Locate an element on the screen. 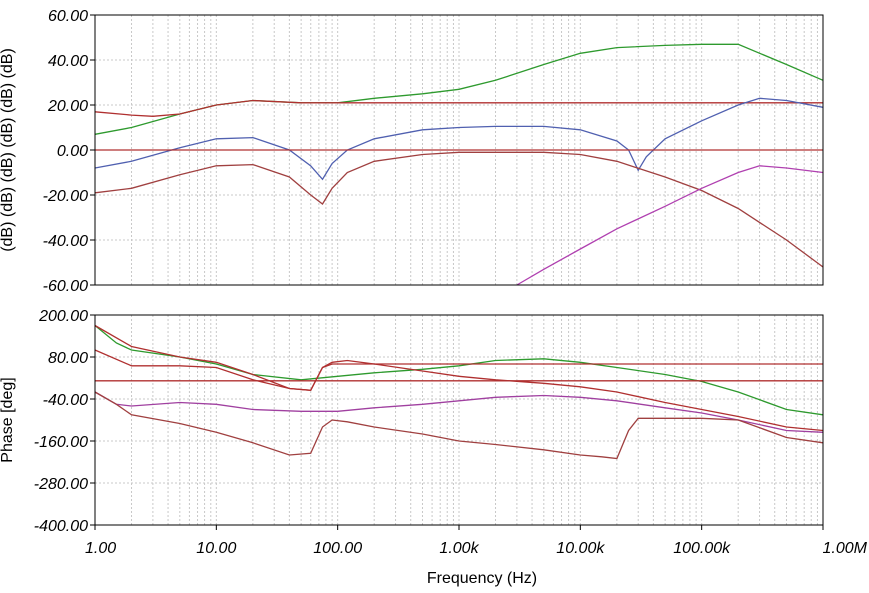  phase-y-ticks: 200.00 80.00 -40.00 -160.00 -280.00 -400.00 is located at coordinates (64, 421).